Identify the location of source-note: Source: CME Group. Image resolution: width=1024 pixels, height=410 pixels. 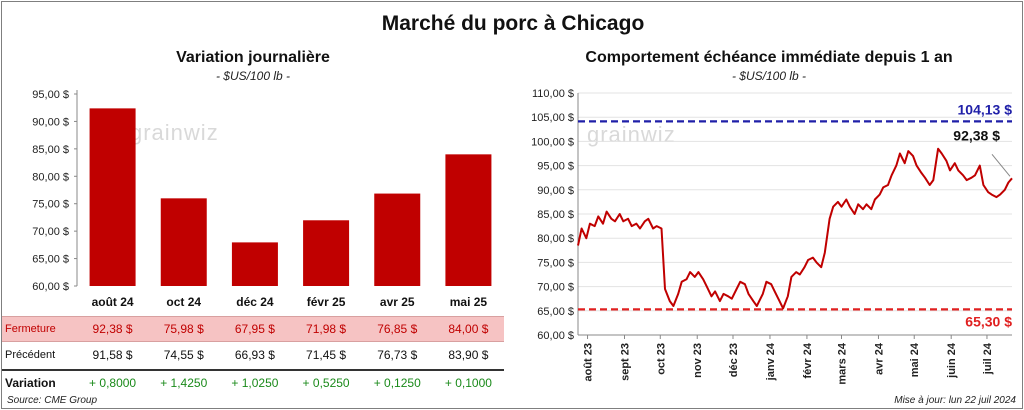
(52, 400).